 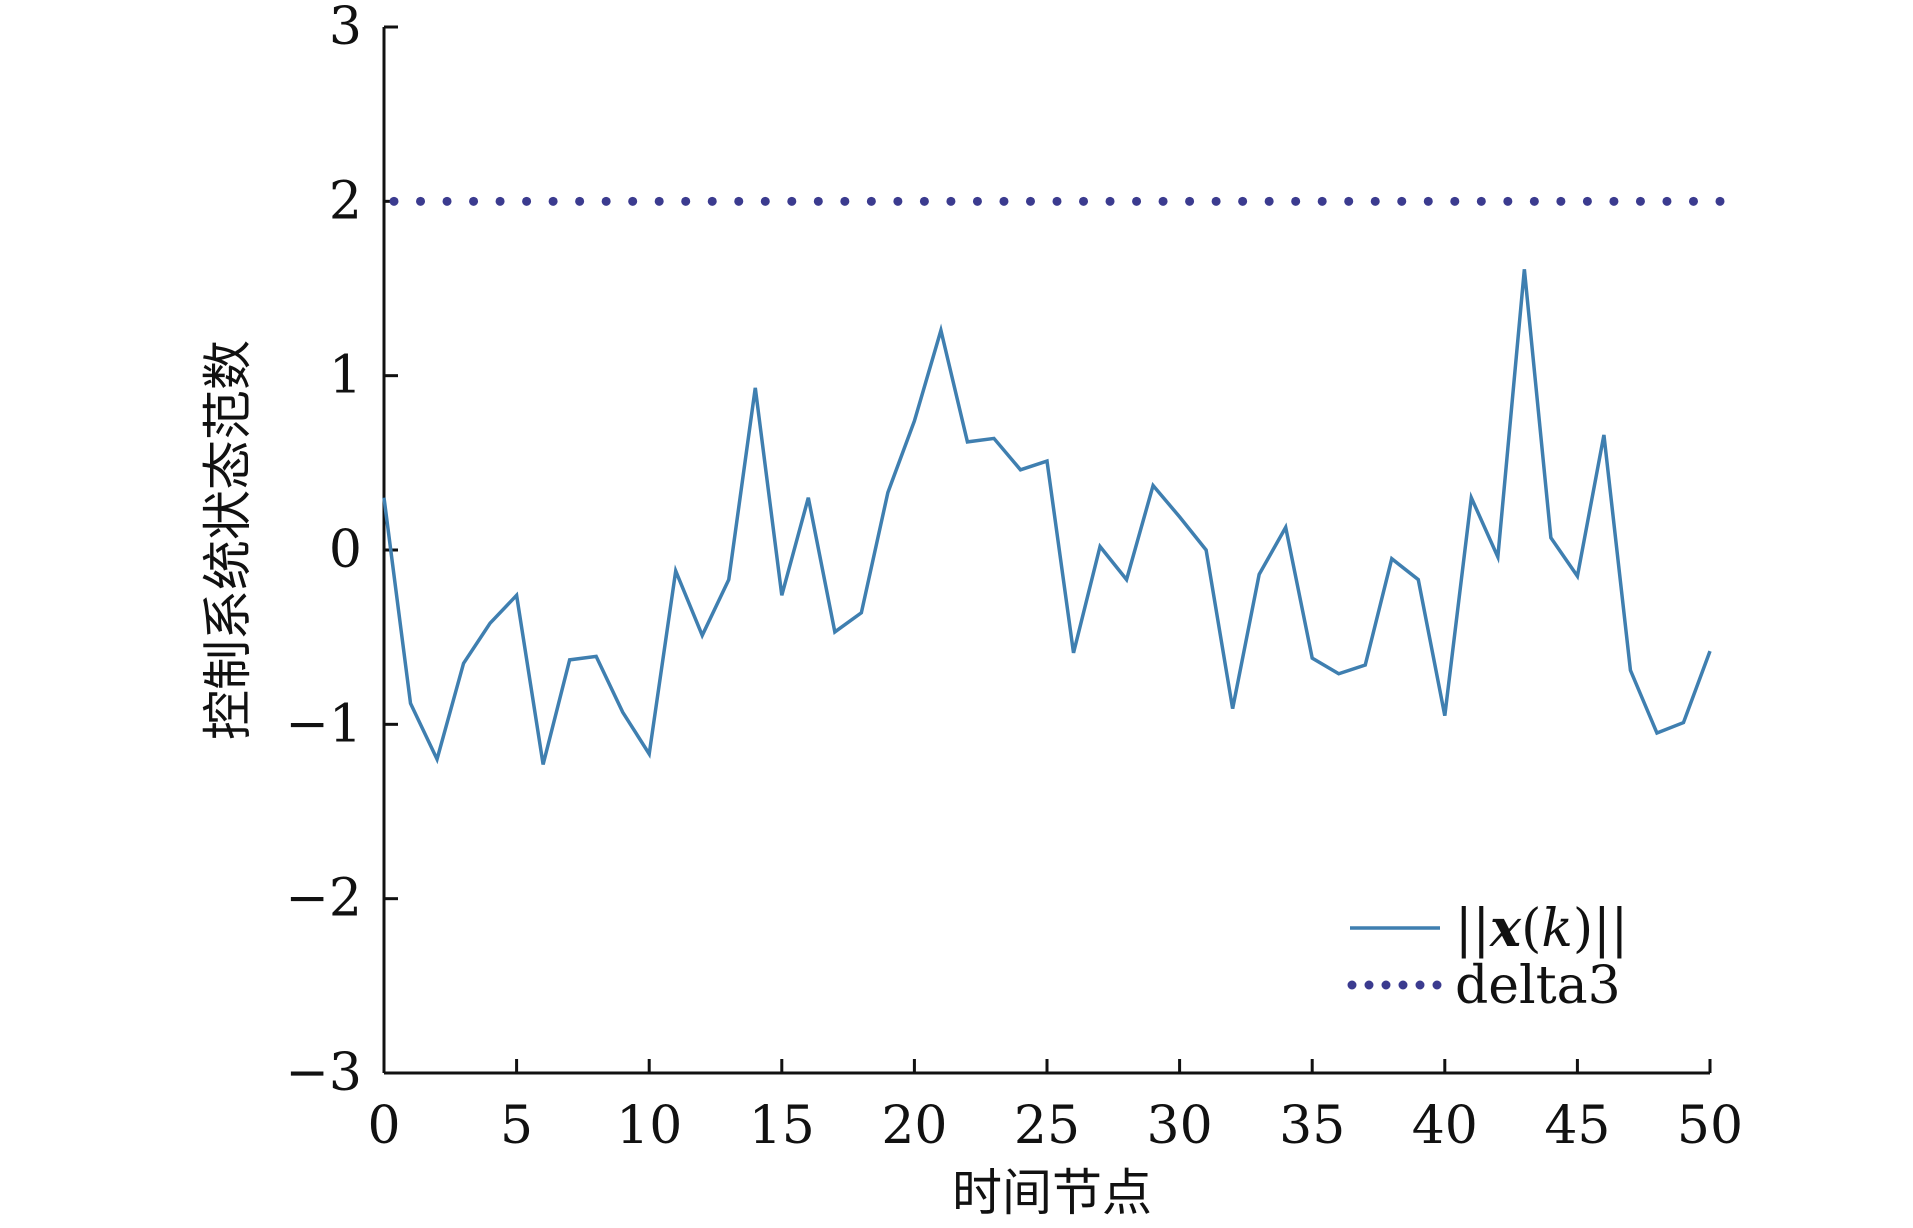 I want to click on y-tick-label: −1, so click(x=323, y=724).